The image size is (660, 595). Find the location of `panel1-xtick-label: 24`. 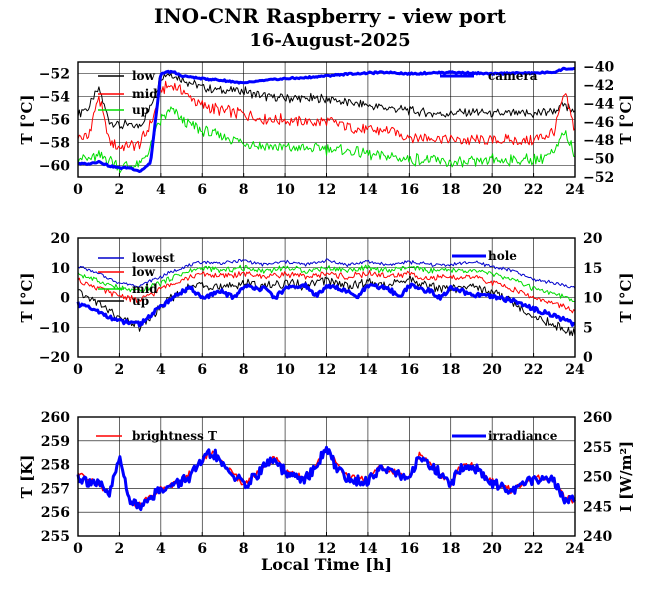

panel1-xtick-label: 24 is located at coordinates (575, 190).